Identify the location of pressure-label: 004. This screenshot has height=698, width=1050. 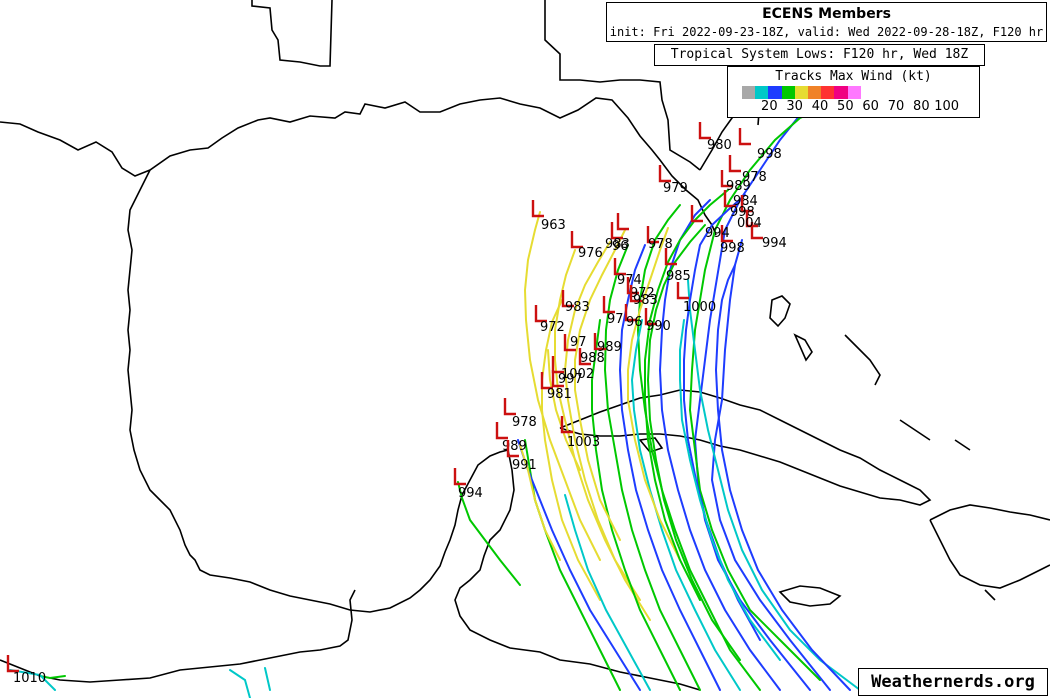
(749, 223).